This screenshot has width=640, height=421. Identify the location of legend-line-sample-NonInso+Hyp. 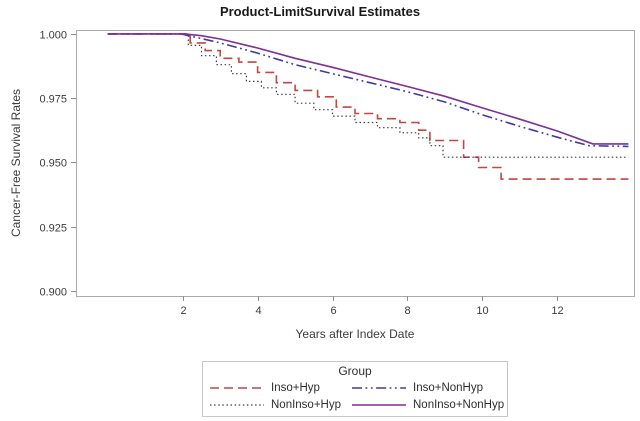
(237, 404).